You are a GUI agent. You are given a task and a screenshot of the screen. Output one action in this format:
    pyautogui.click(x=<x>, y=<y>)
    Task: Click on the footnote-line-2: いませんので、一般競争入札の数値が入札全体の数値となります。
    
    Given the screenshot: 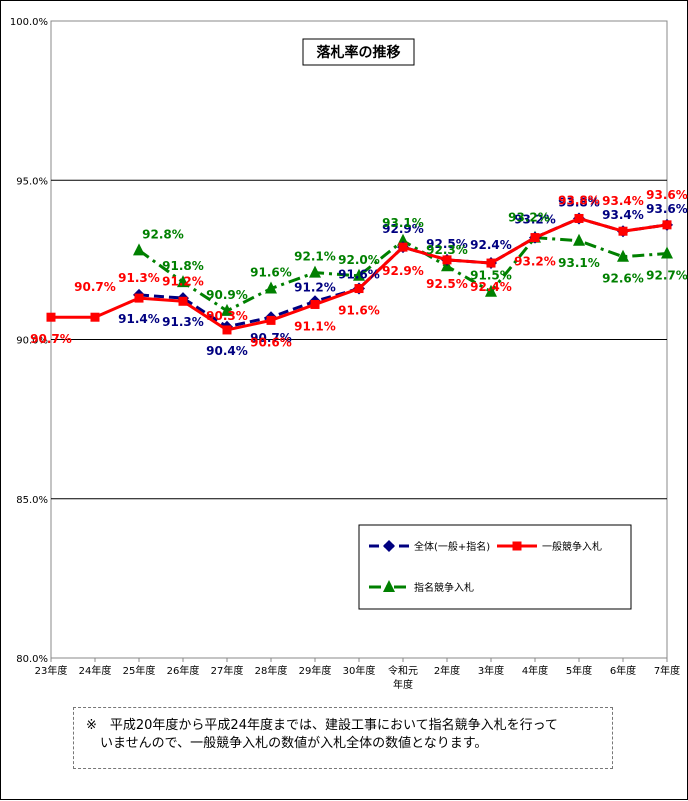 What is the action you would take?
    pyautogui.click(x=294, y=743)
    